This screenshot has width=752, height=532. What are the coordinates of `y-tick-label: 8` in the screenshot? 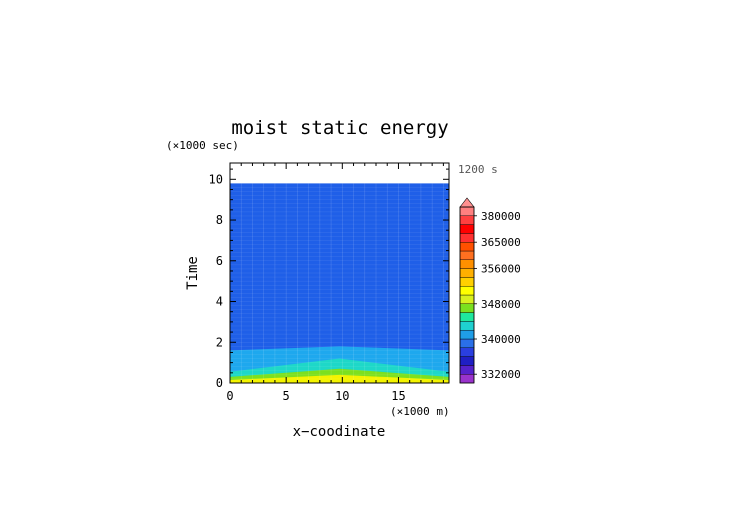 It's located at (219, 220).